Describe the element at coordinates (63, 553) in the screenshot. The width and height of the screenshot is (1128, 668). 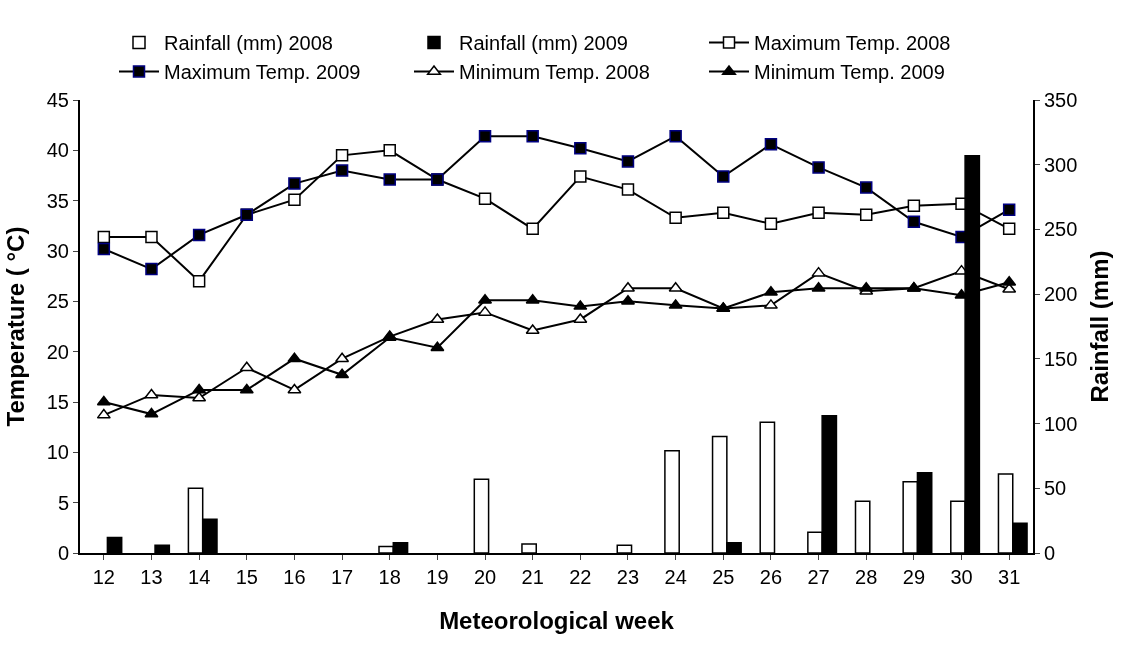
I see `y-tick-label: 0` at that location.